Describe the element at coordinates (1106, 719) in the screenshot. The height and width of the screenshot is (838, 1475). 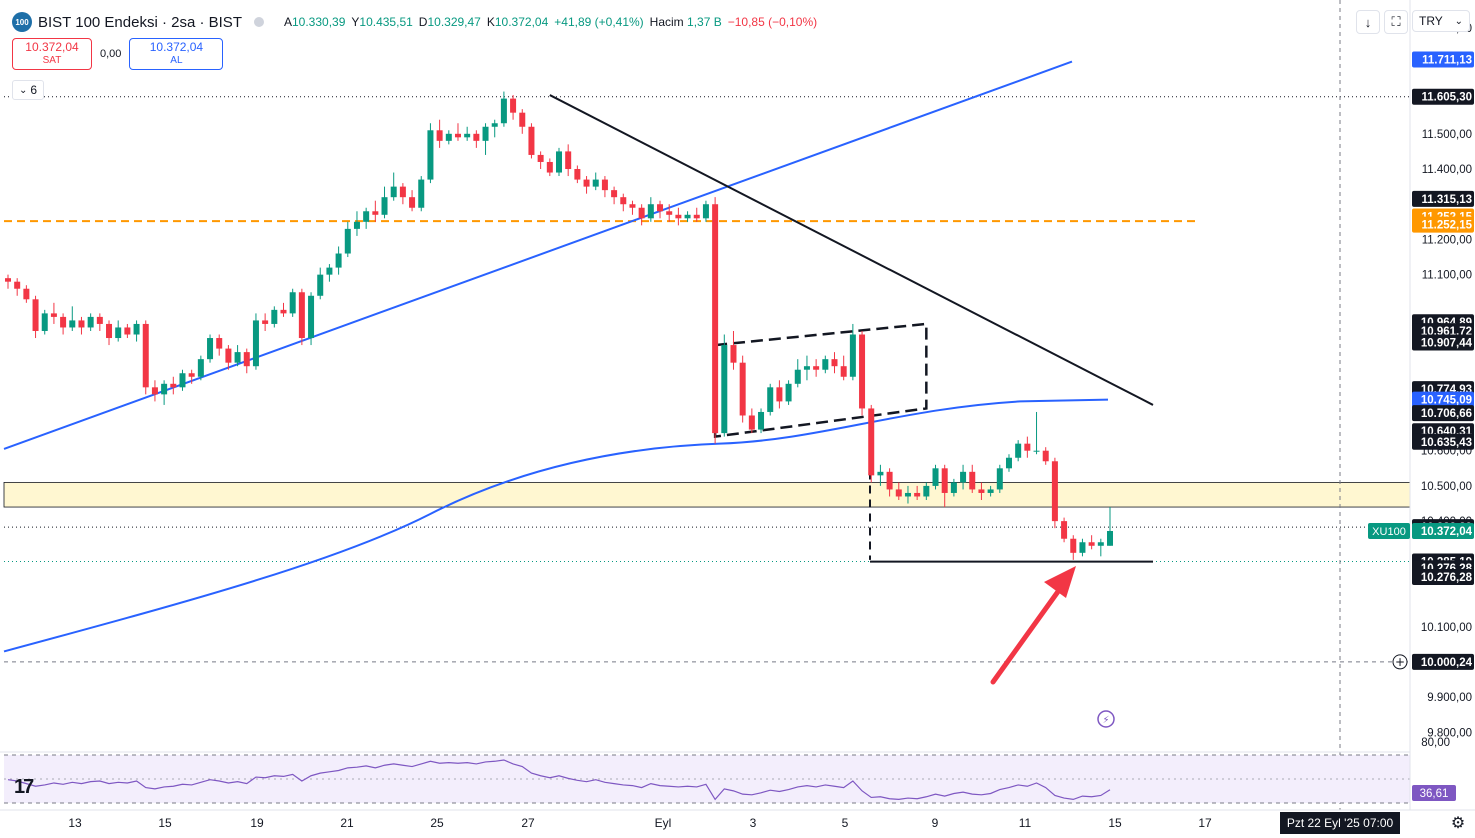
I see `alert-icon` at that location.